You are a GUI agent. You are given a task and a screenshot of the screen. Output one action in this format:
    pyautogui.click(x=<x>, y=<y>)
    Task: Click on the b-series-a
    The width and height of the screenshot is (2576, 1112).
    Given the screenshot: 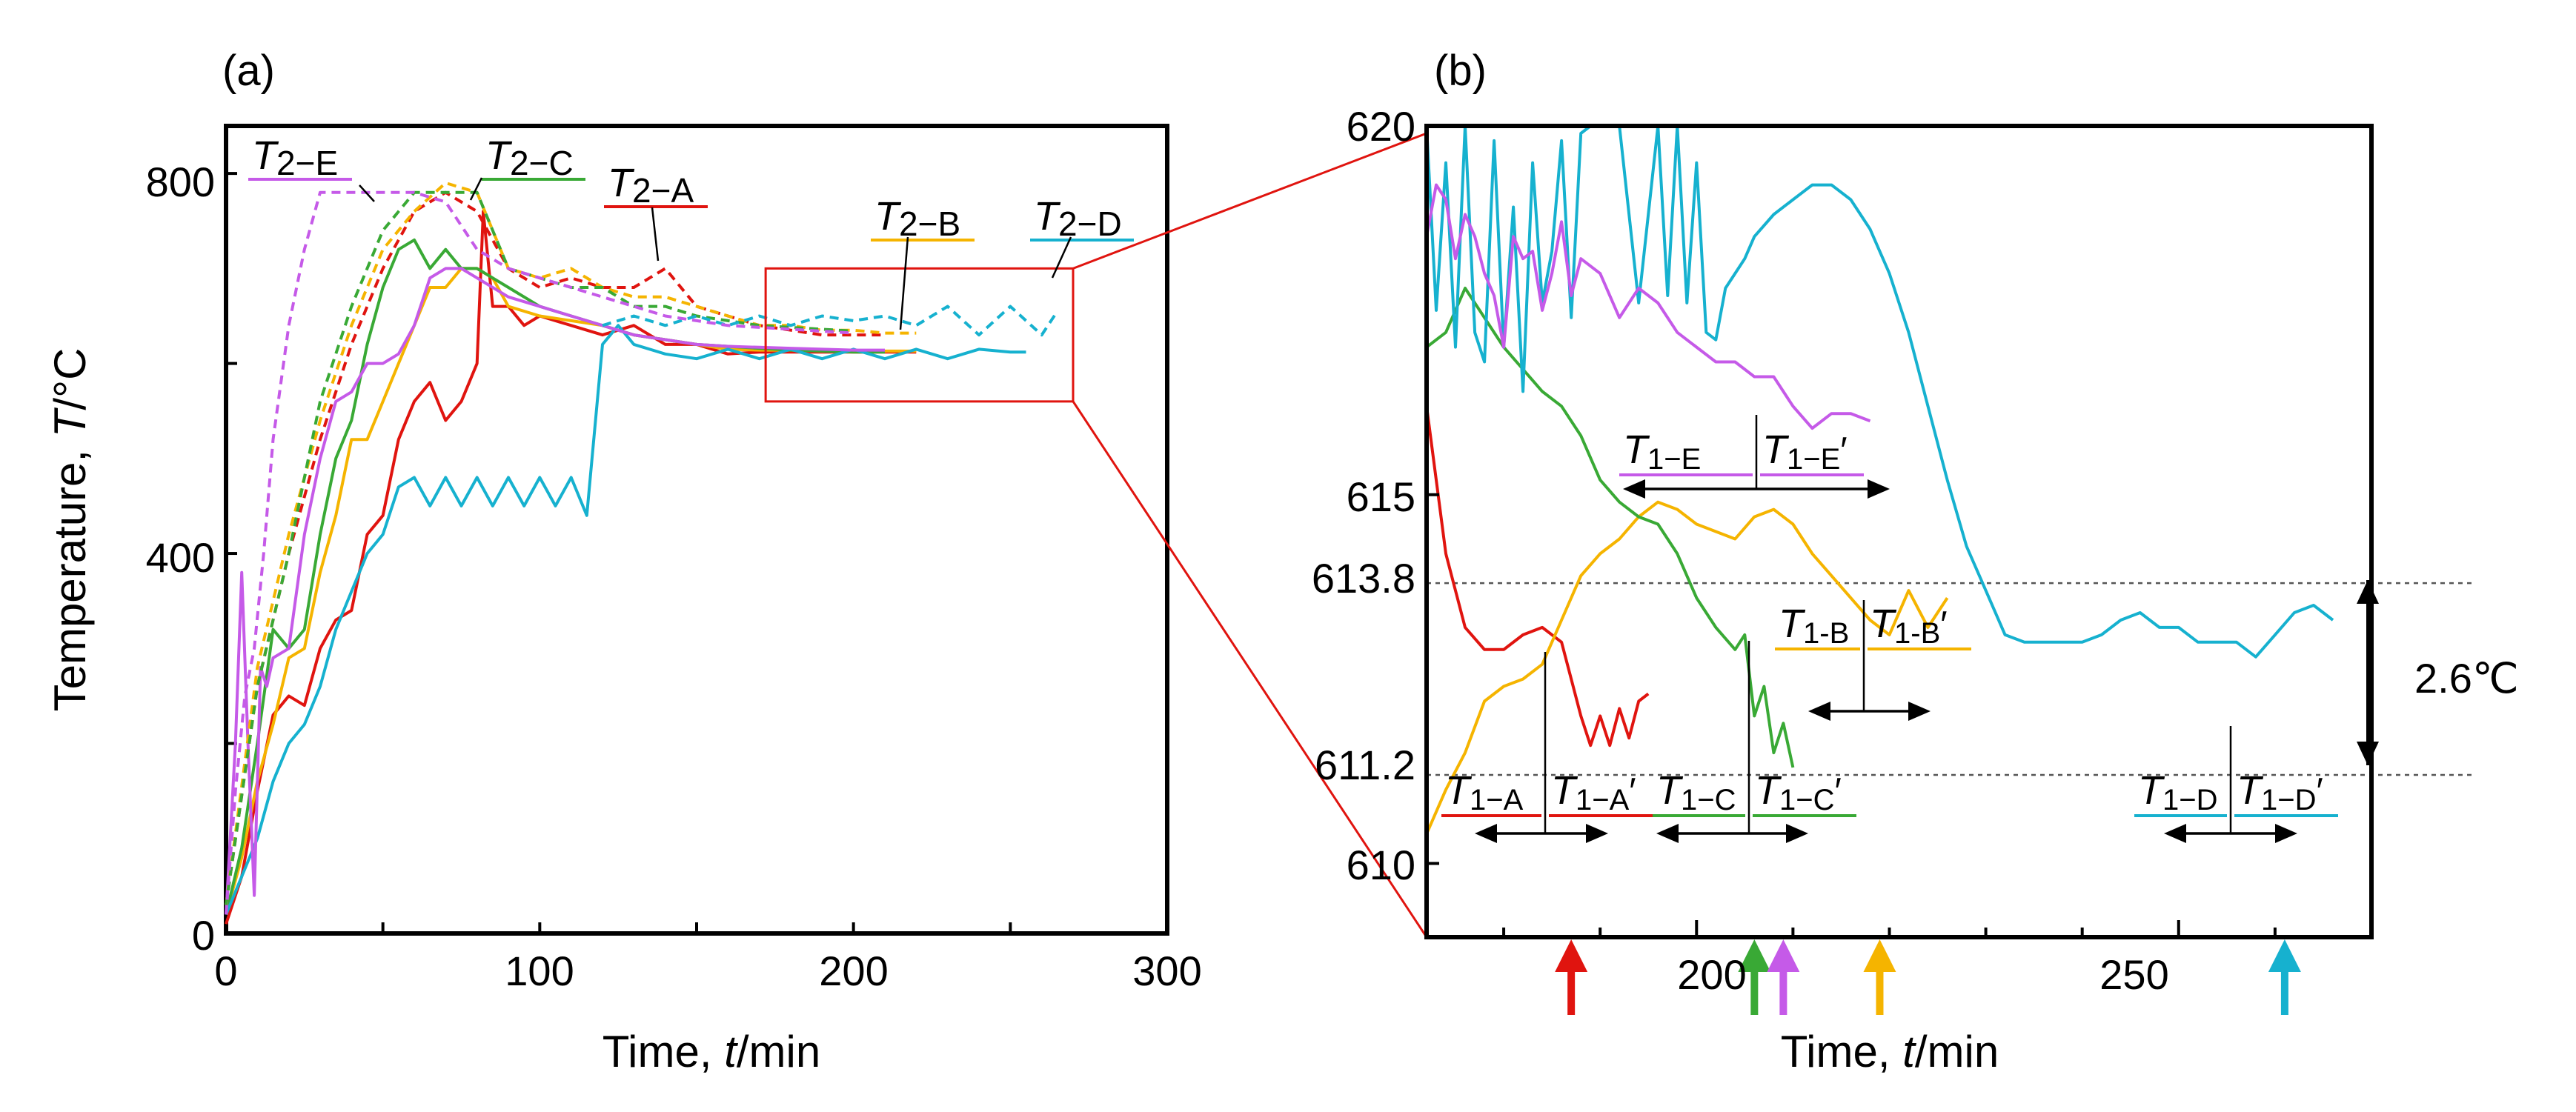 What is the action you would take?
    pyautogui.click(x=1538, y=577)
    